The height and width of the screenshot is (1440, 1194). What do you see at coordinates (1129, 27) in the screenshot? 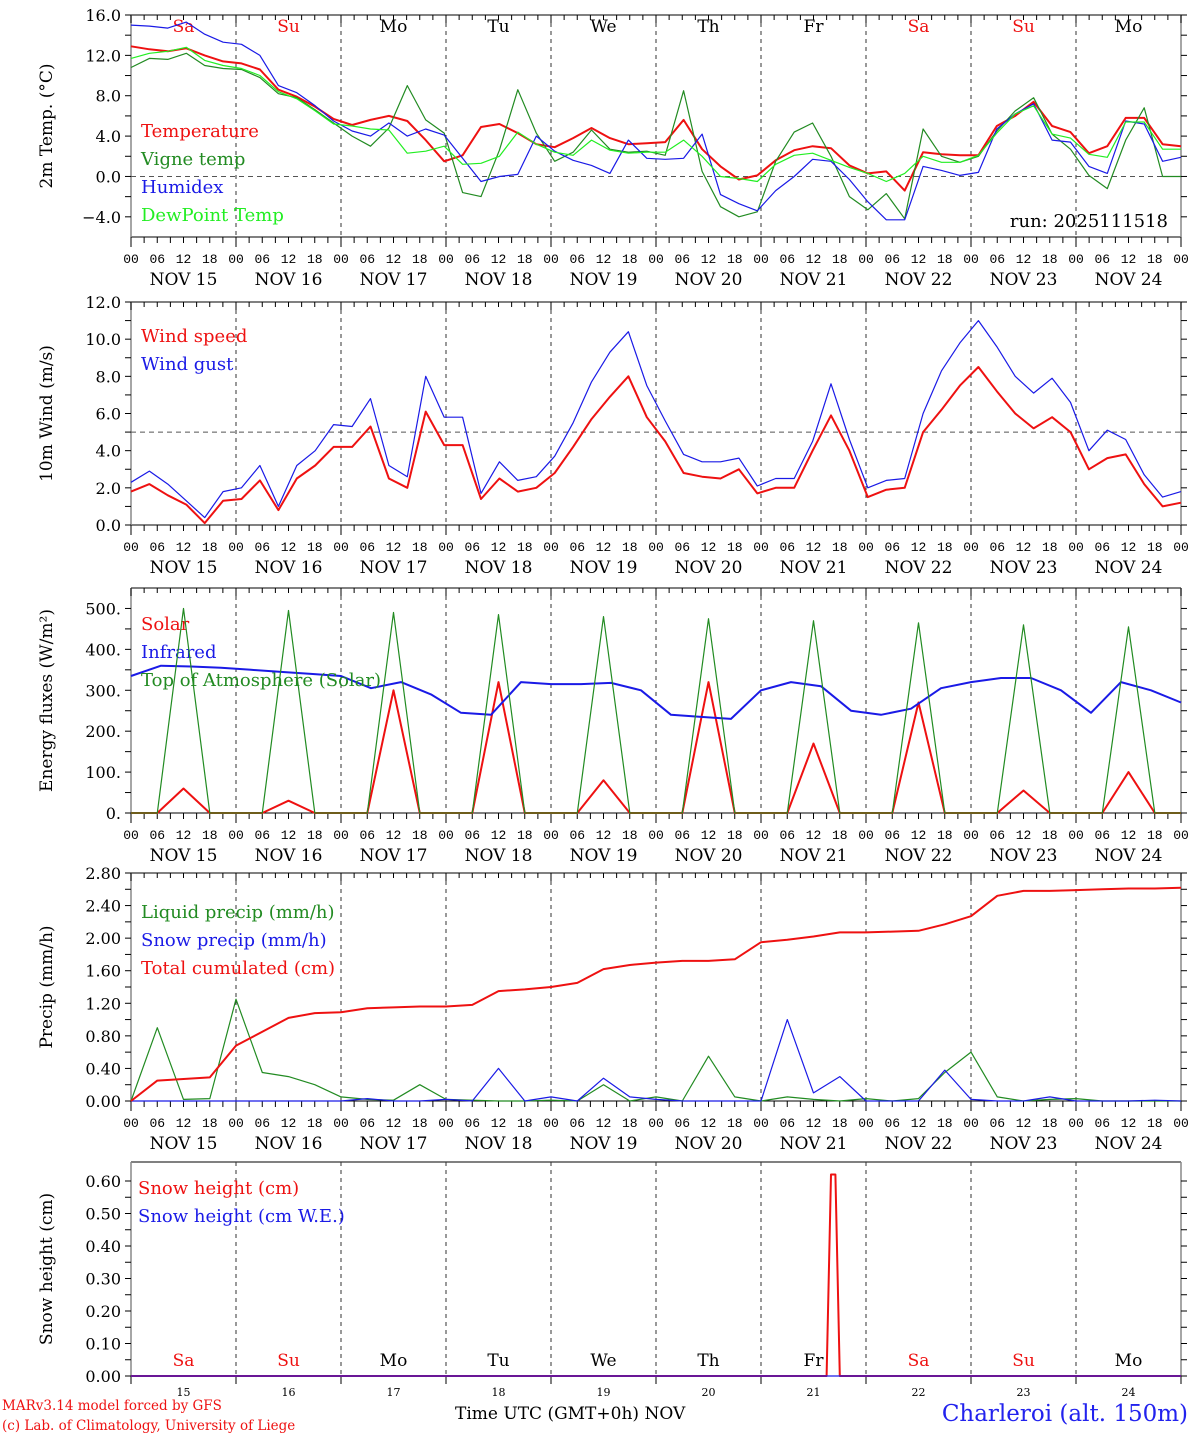
I see `day-of-week-label: Mo` at bounding box center [1129, 27].